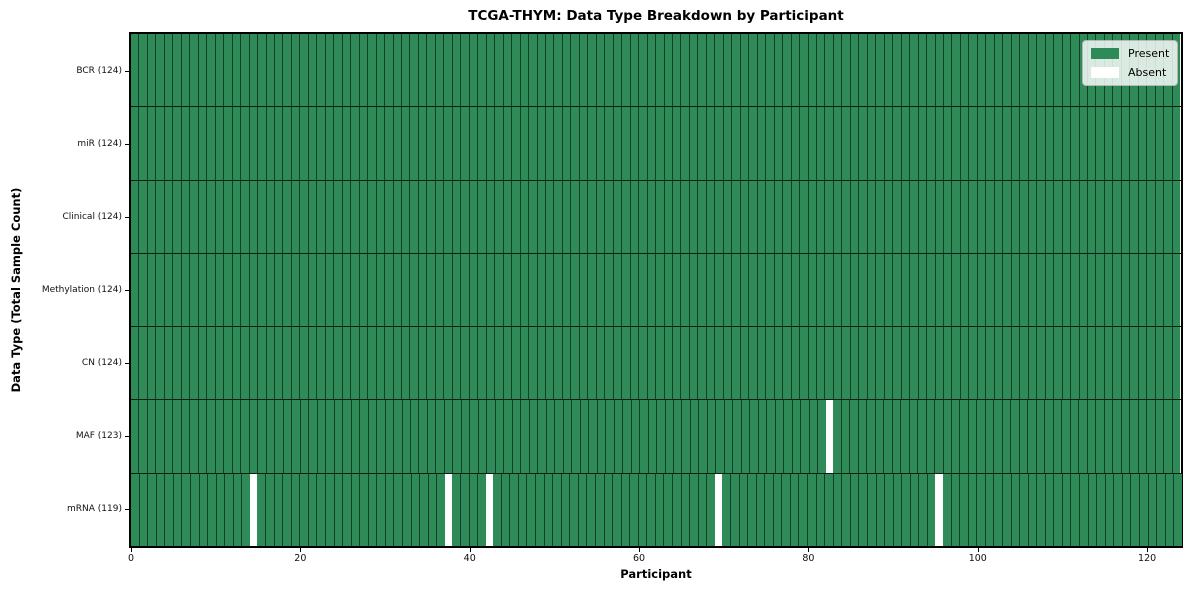  Describe the element at coordinates (639, 558) in the screenshot. I see `x-tick-label: 60` at that location.